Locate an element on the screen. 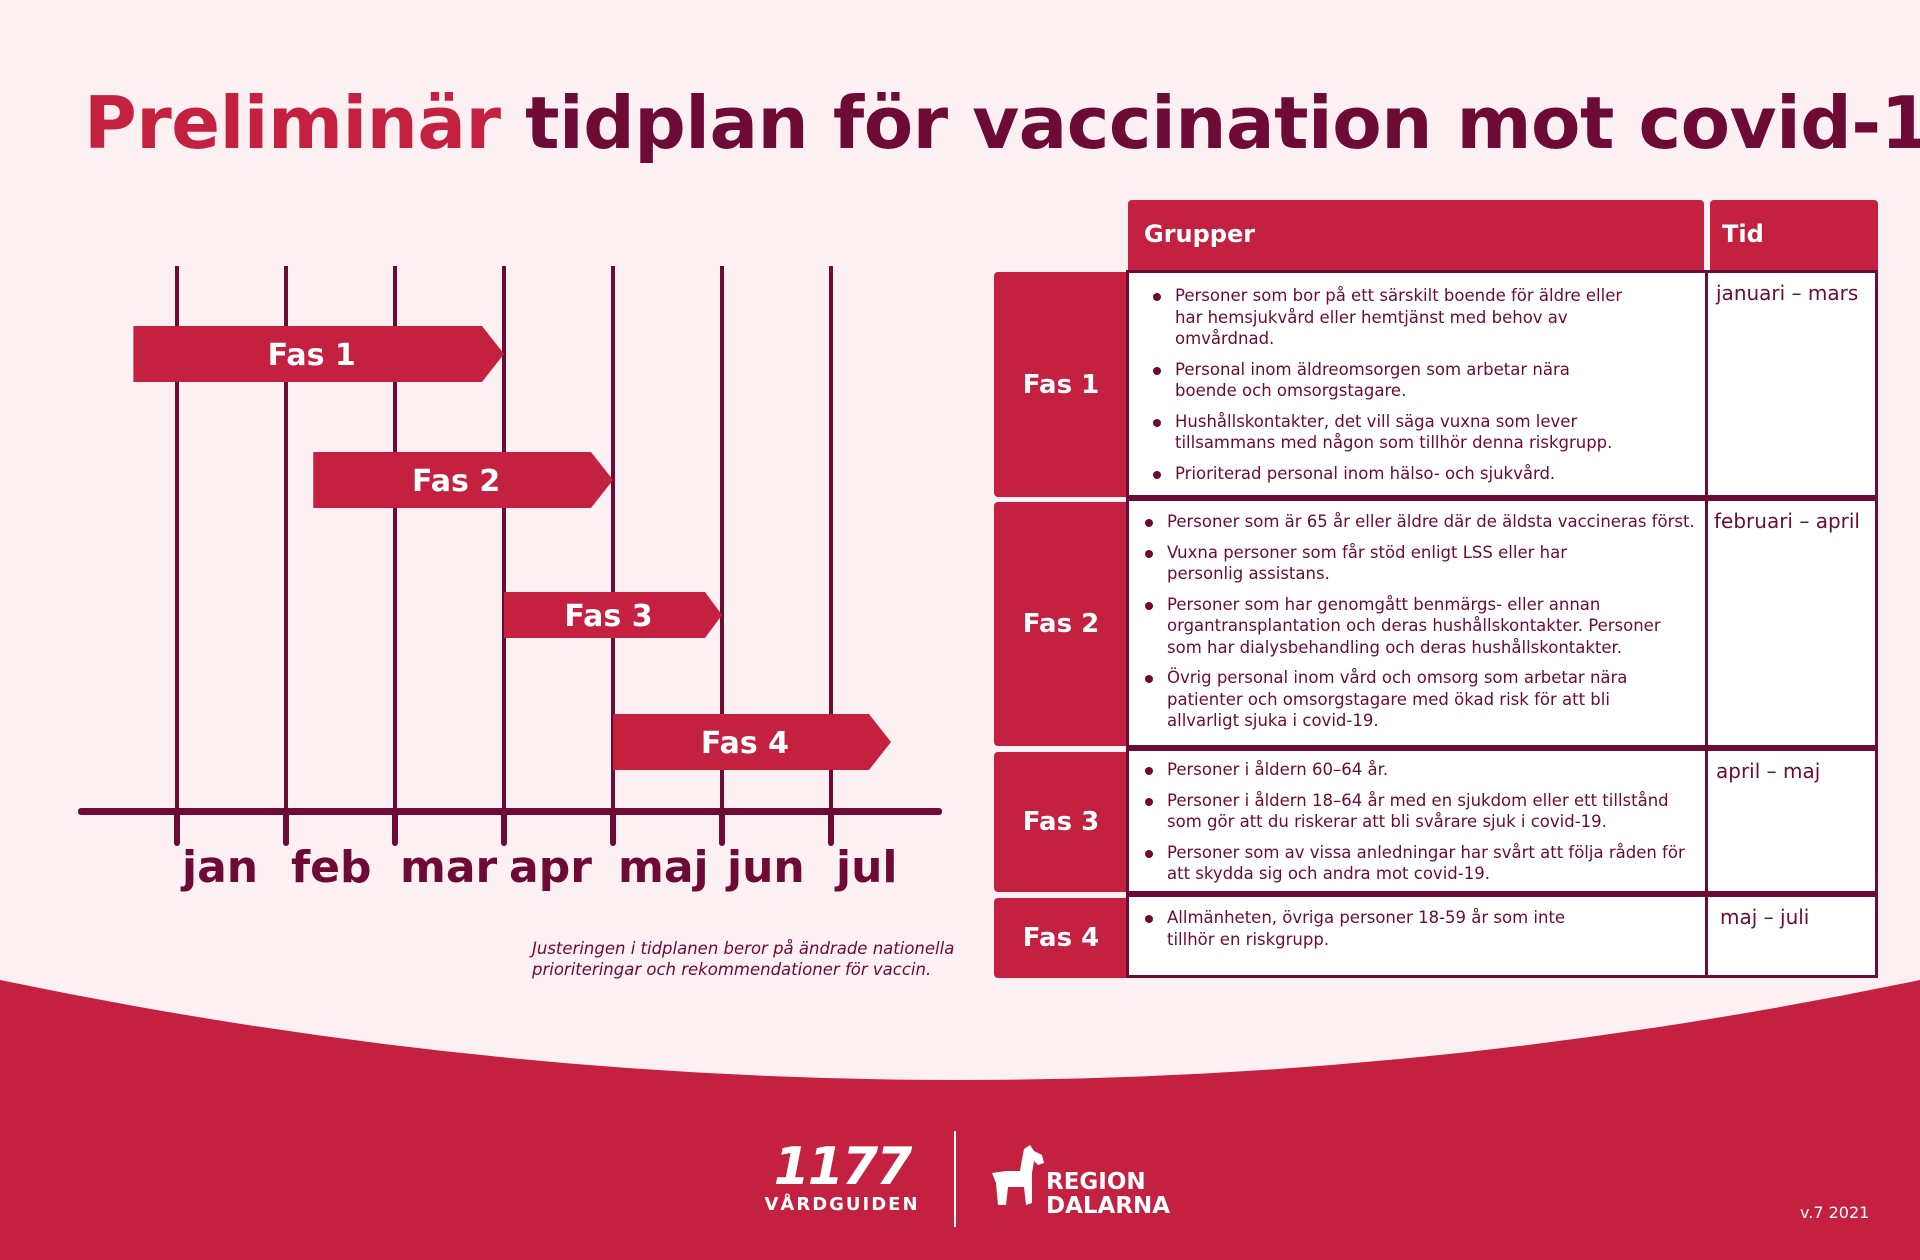 This screenshot has width=1920, height=1260. month-label: jan is located at coordinates (219, 867).